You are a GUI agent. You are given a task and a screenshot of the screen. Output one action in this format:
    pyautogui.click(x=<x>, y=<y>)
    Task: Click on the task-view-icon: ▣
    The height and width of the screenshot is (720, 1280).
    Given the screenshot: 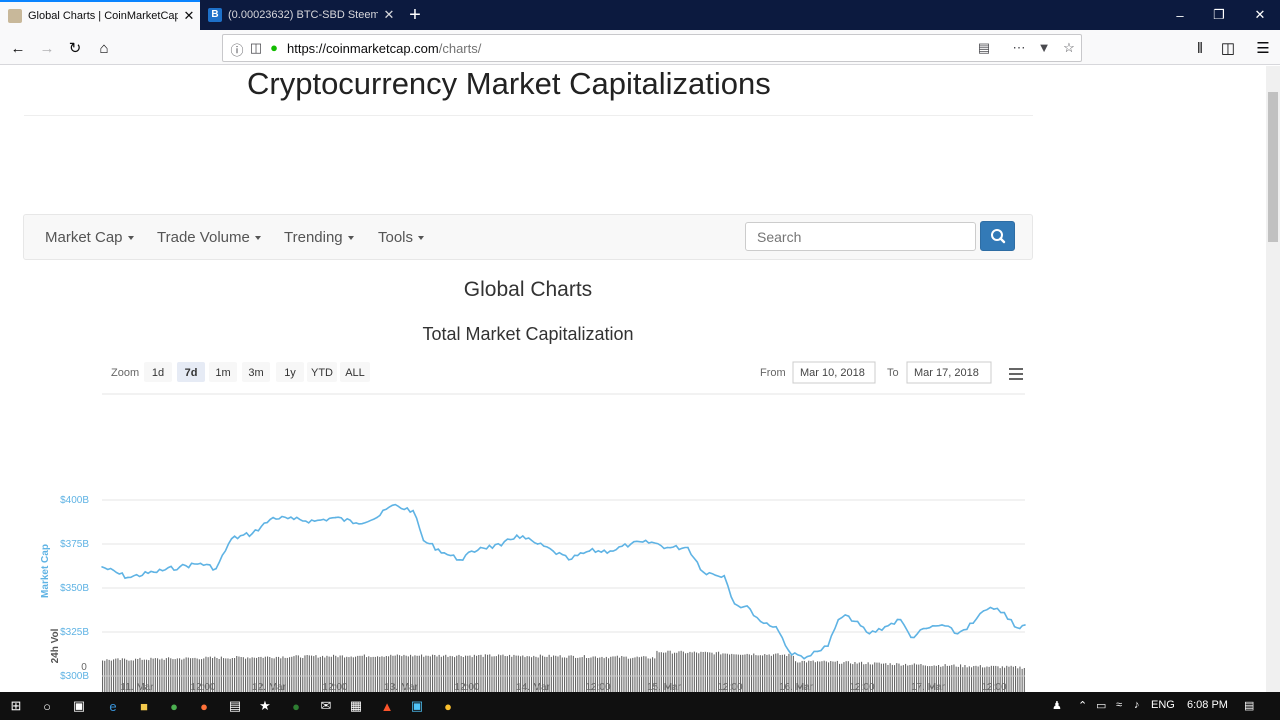 What is the action you would take?
    pyautogui.click(x=79, y=705)
    